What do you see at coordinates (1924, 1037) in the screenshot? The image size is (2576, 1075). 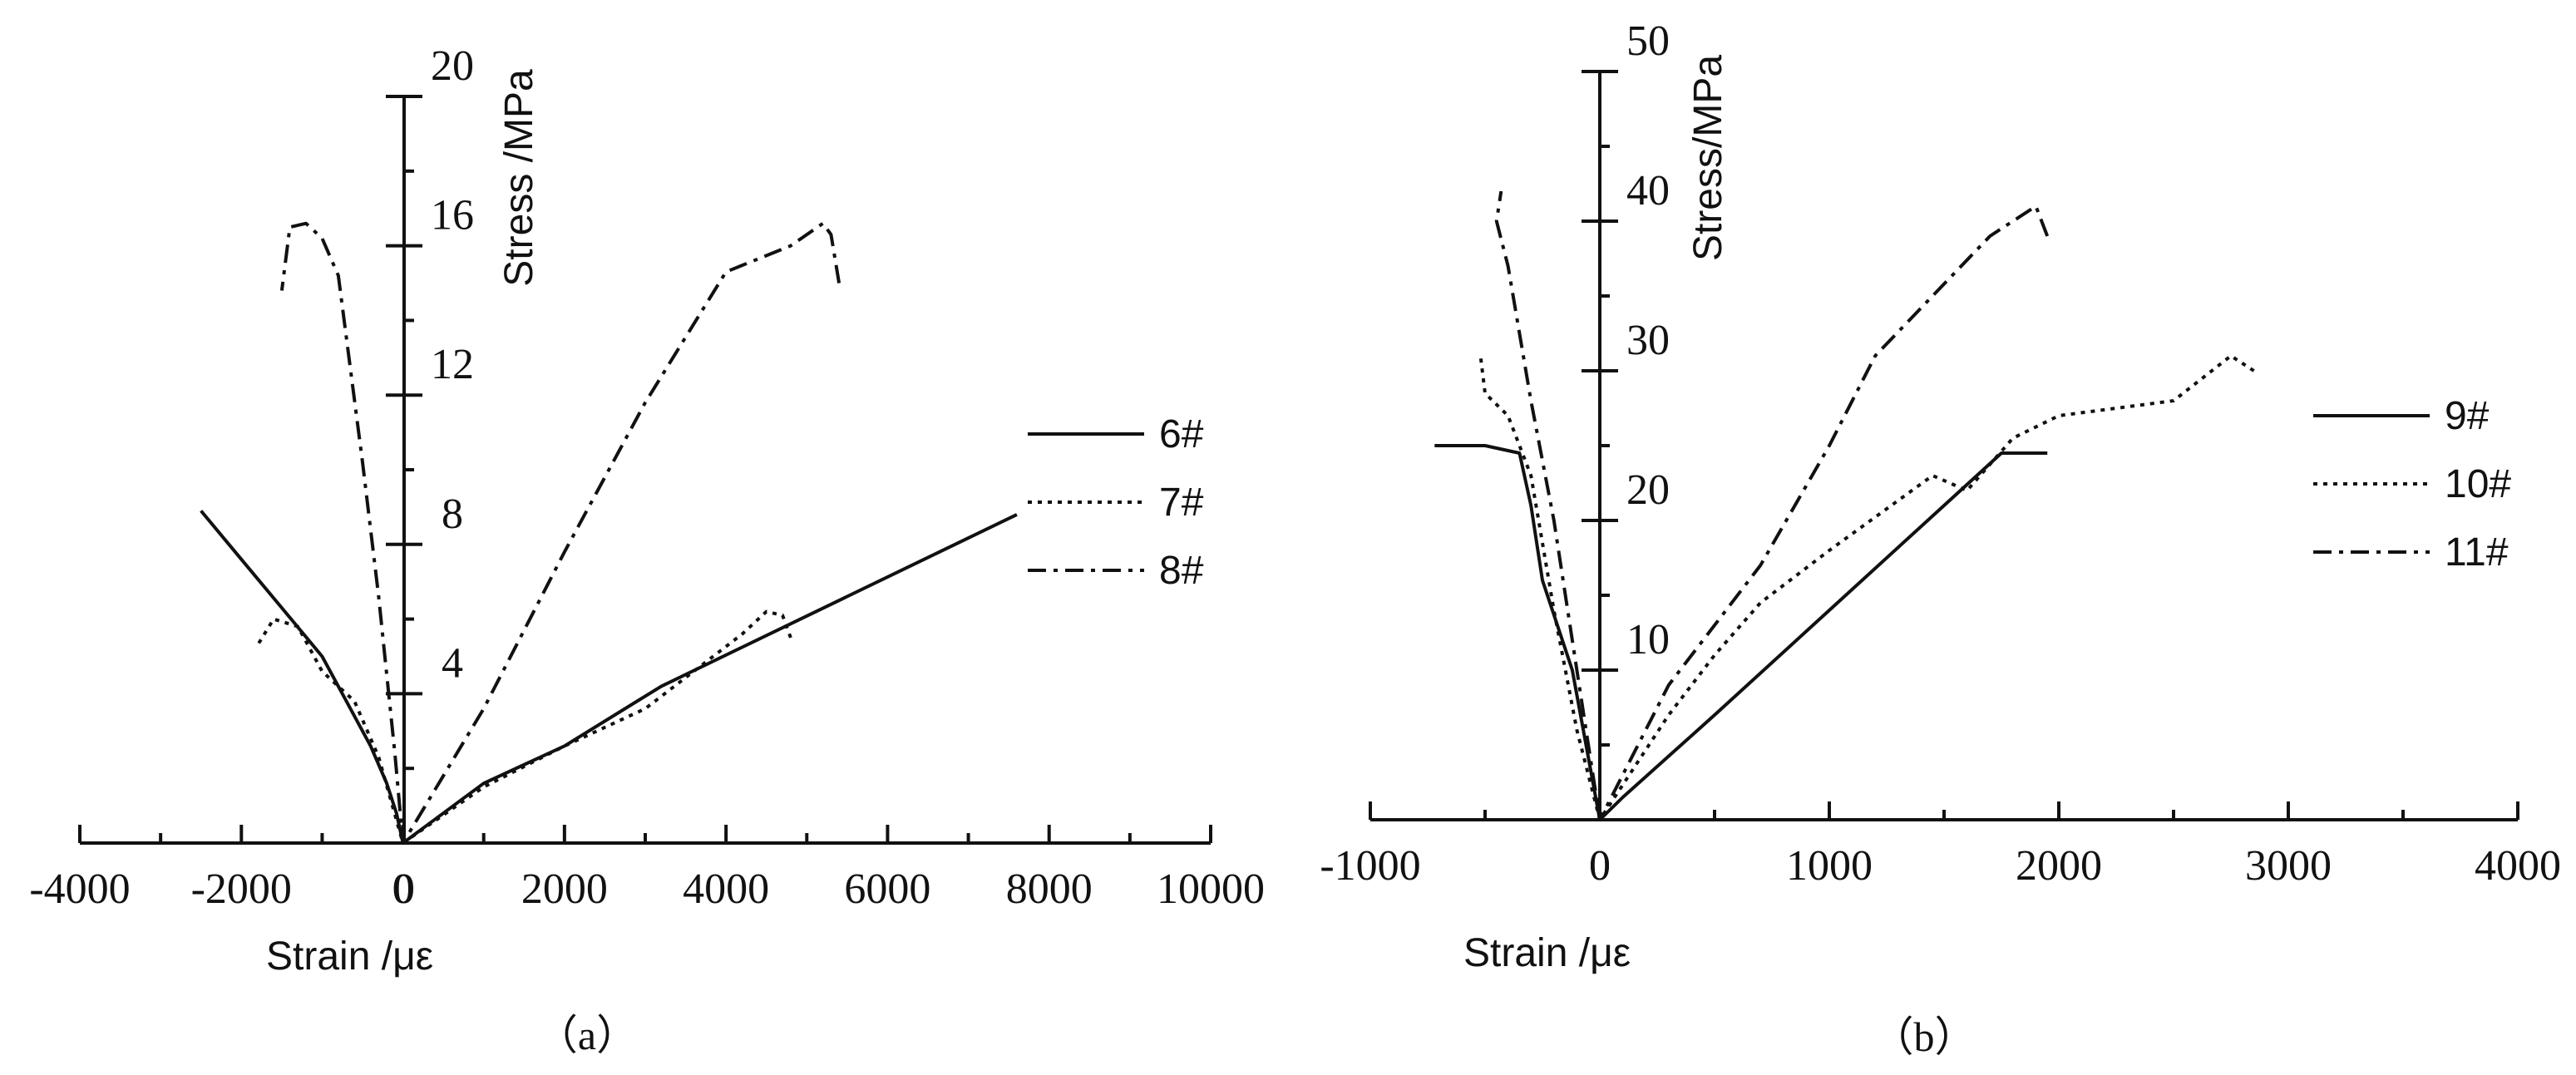 I see `panel-caption: （b）` at bounding box center [1924, 1037].